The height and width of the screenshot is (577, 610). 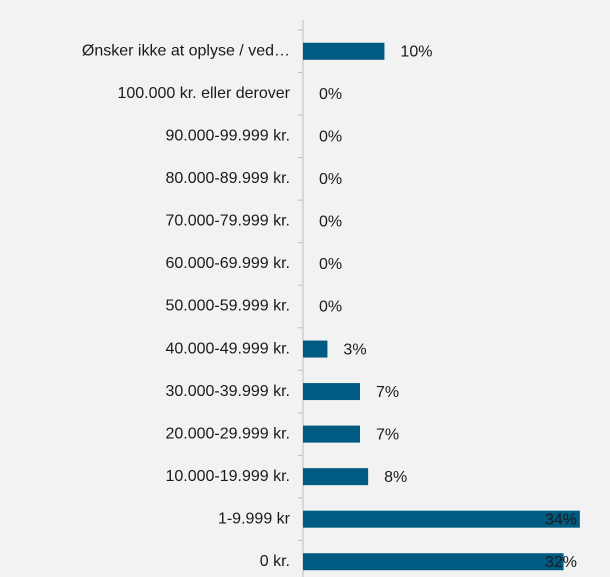 What do you see at coordinates (227, 221) in the screenshot?
I see `category-label: 70.000-79.999 kr.` at bounding box center [227, 221].